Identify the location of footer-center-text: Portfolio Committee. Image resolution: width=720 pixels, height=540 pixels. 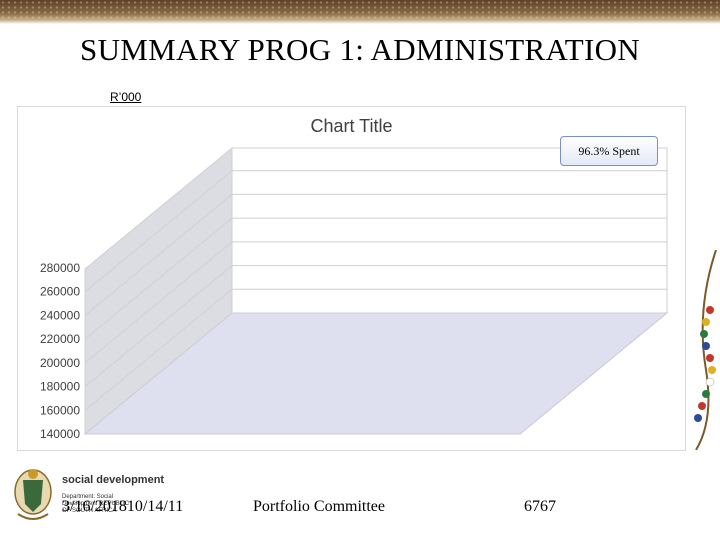
(319, 506).